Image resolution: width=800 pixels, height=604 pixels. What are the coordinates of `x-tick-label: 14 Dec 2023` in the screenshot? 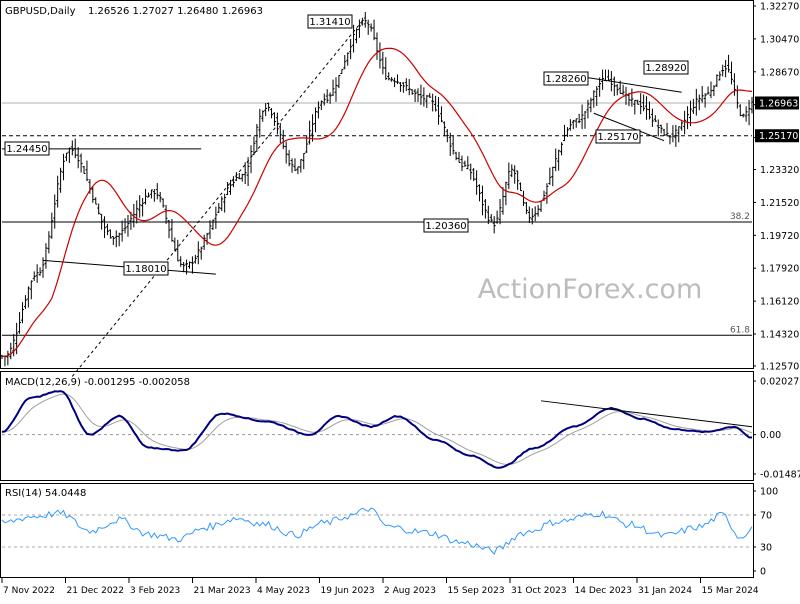 It's located at (604, 591).